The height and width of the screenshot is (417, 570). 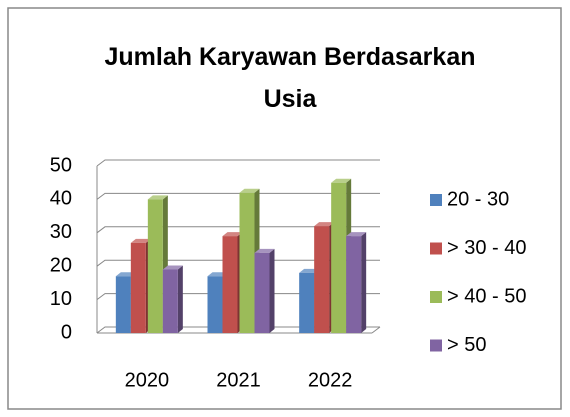 I want to click on x-tick-label: 2022, so click(x=330, y=380).